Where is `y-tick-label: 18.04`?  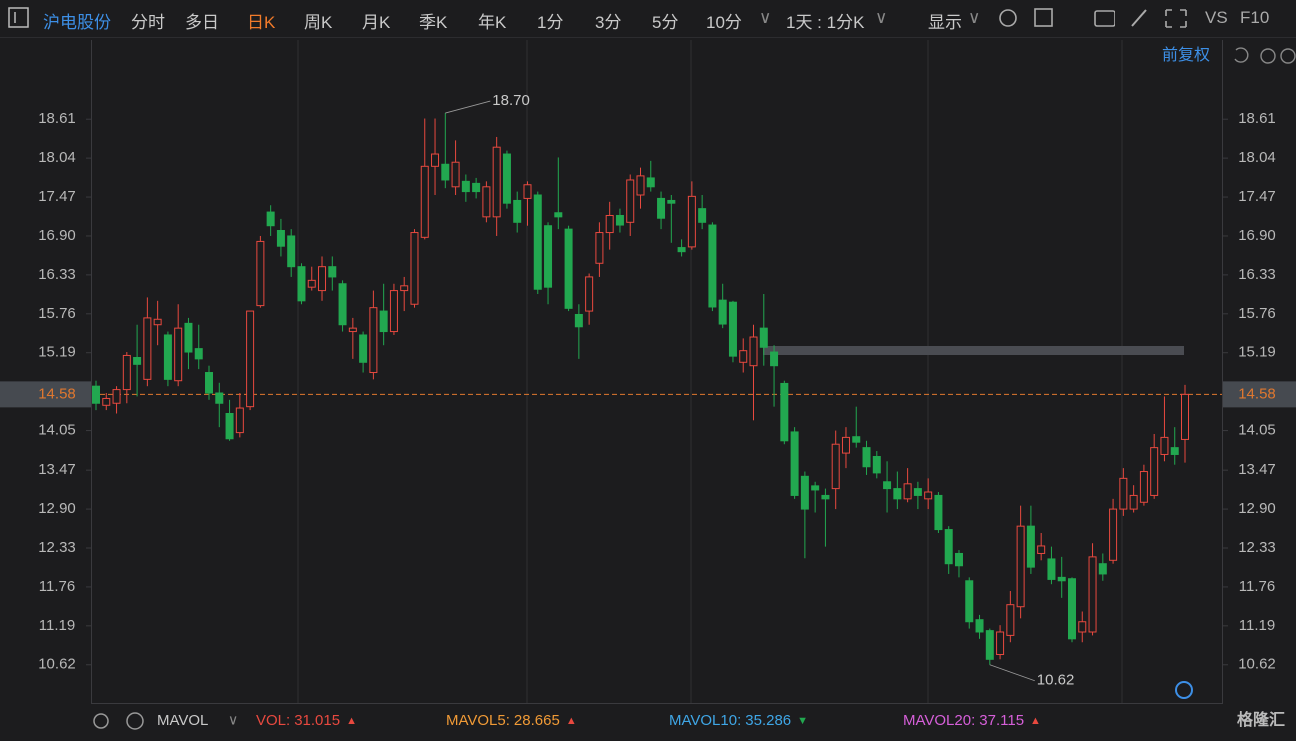
y-tick-label: 18.04 is located at coordinates (1257, 157).